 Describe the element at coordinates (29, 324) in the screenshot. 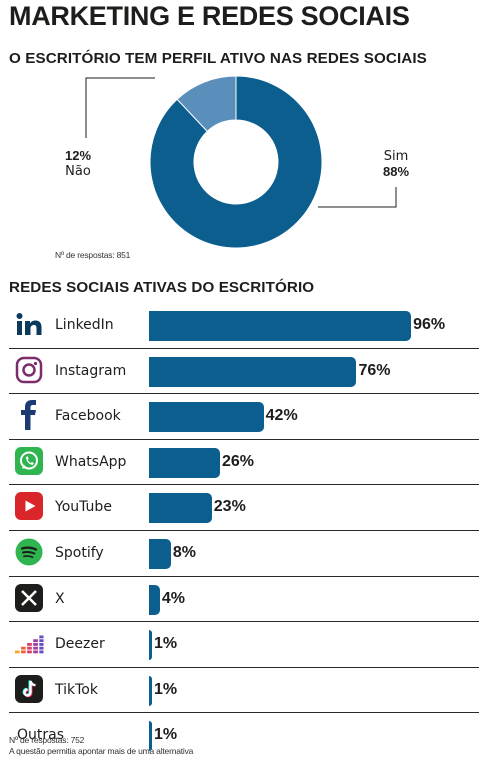

I see `linkedin-icon` at that location.